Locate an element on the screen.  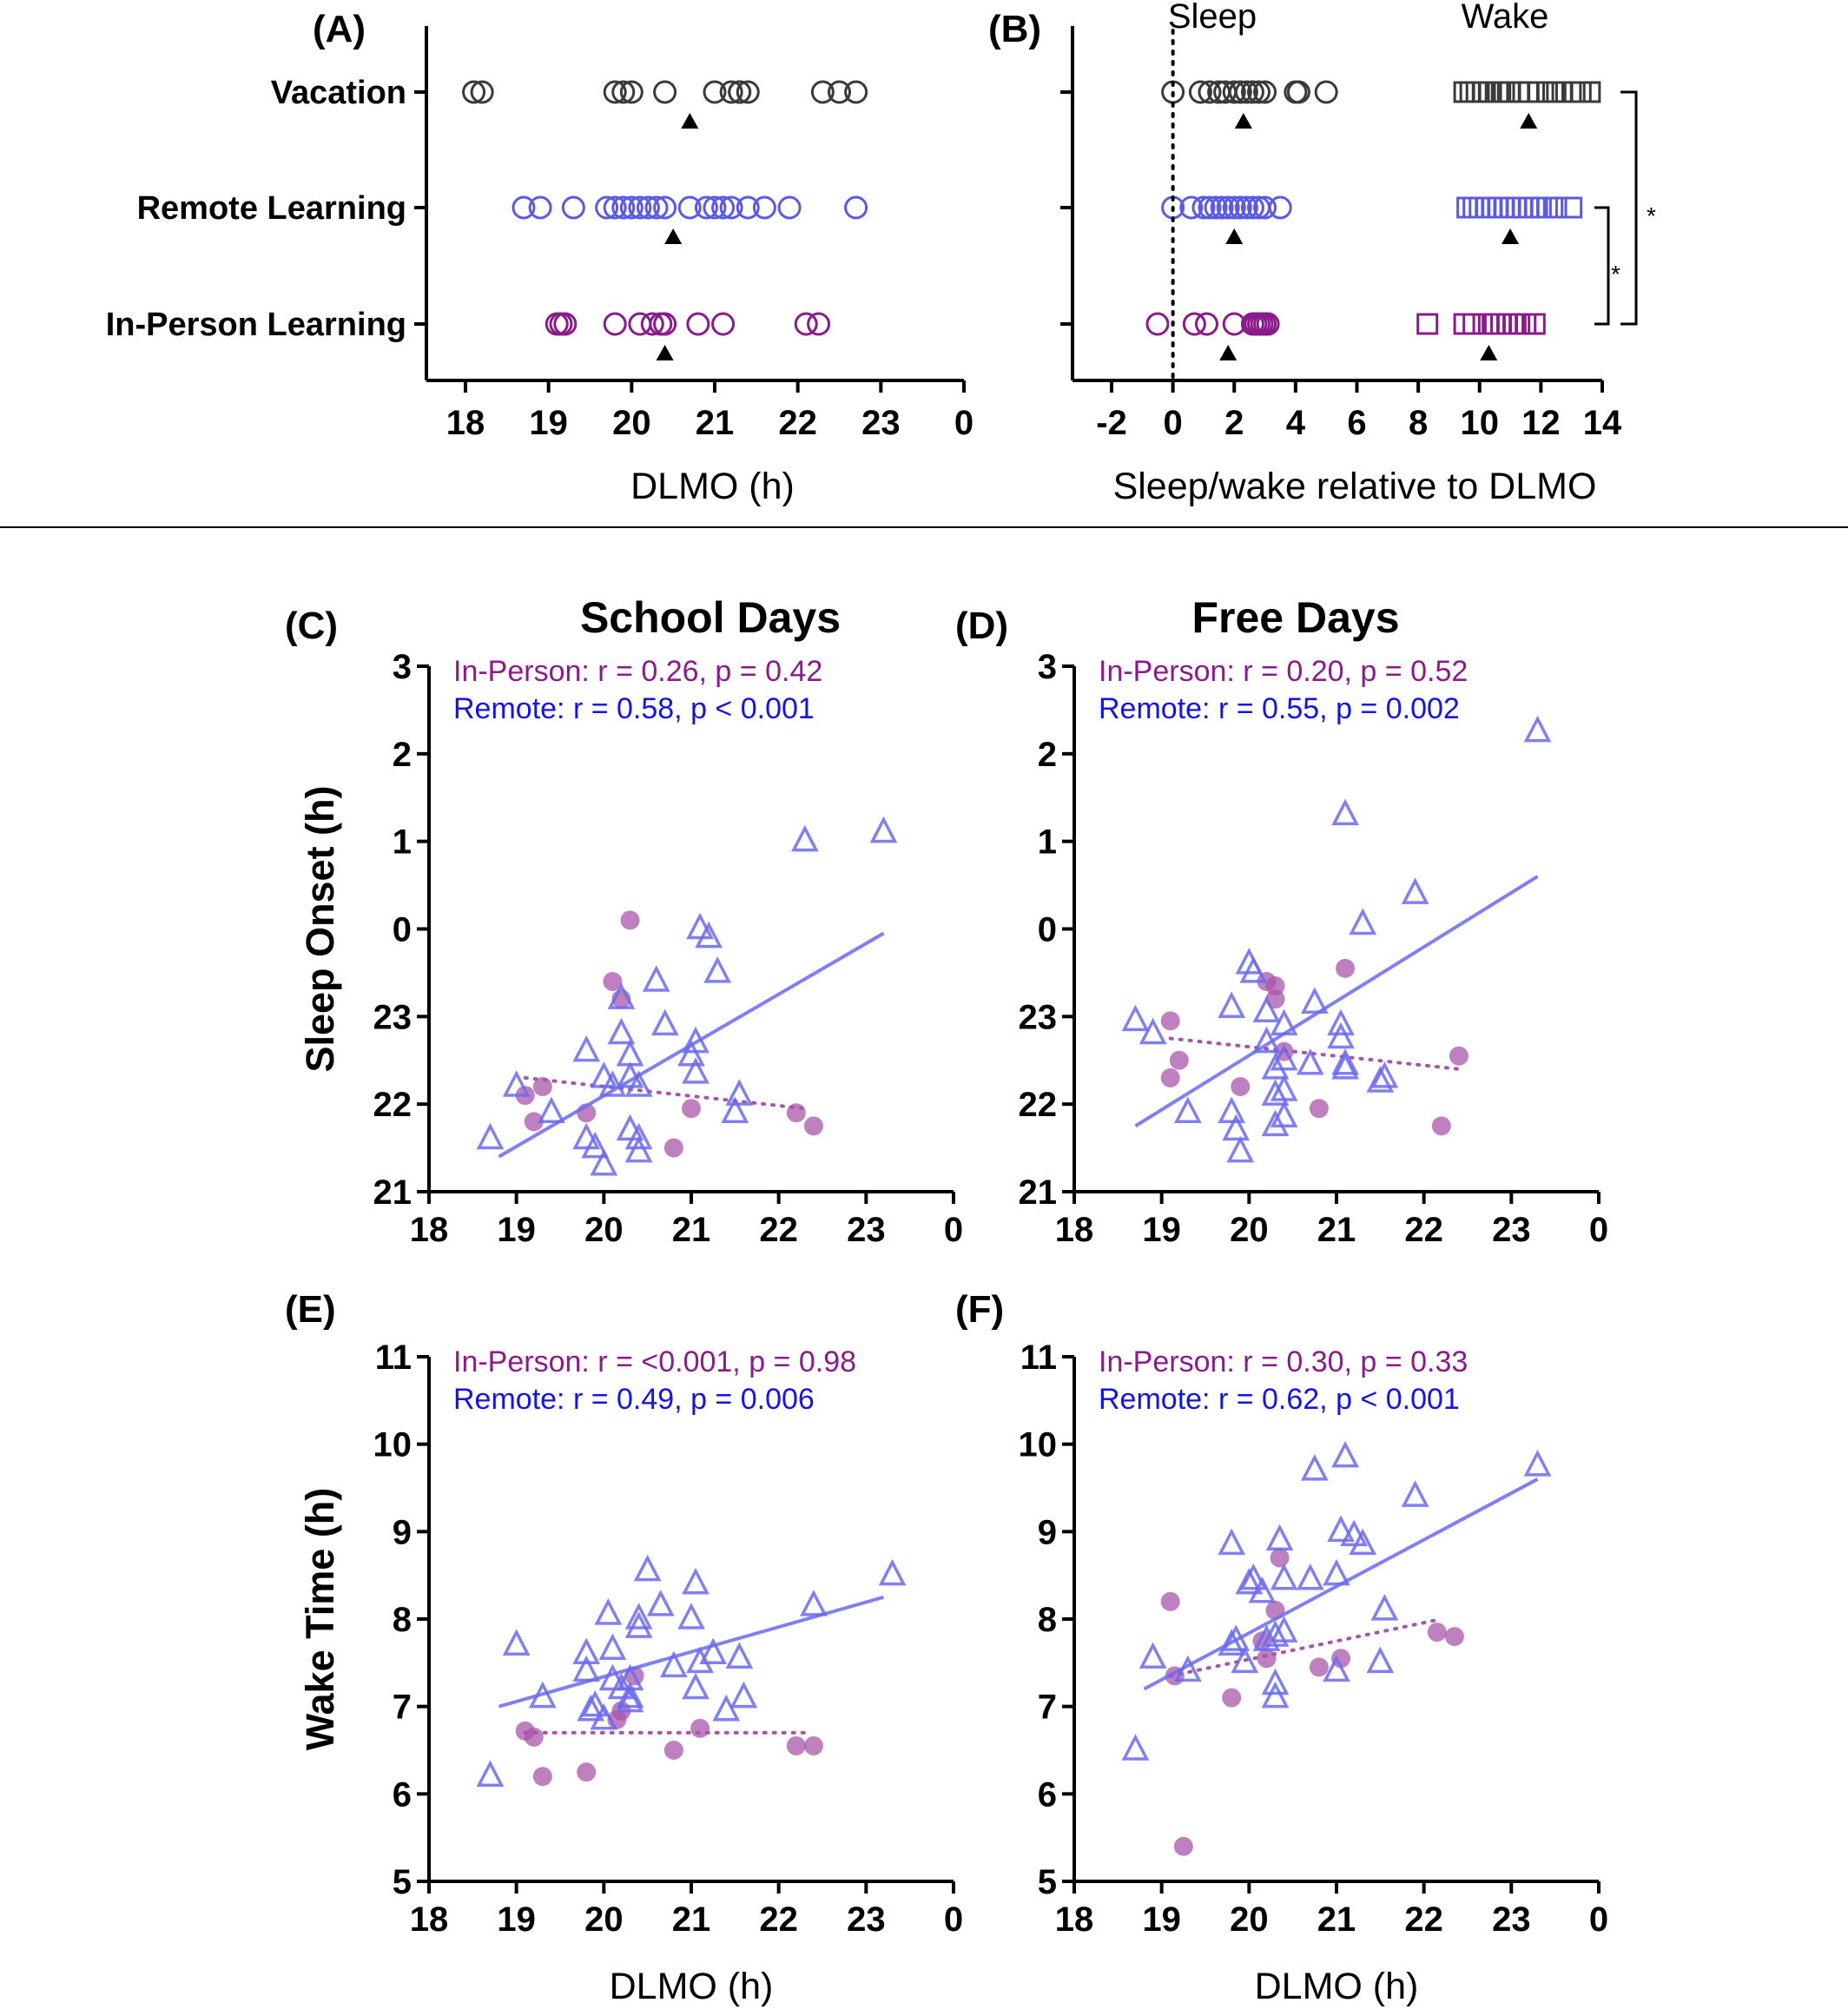
x-tick-label: 18 is located at coordinates (466, 423).